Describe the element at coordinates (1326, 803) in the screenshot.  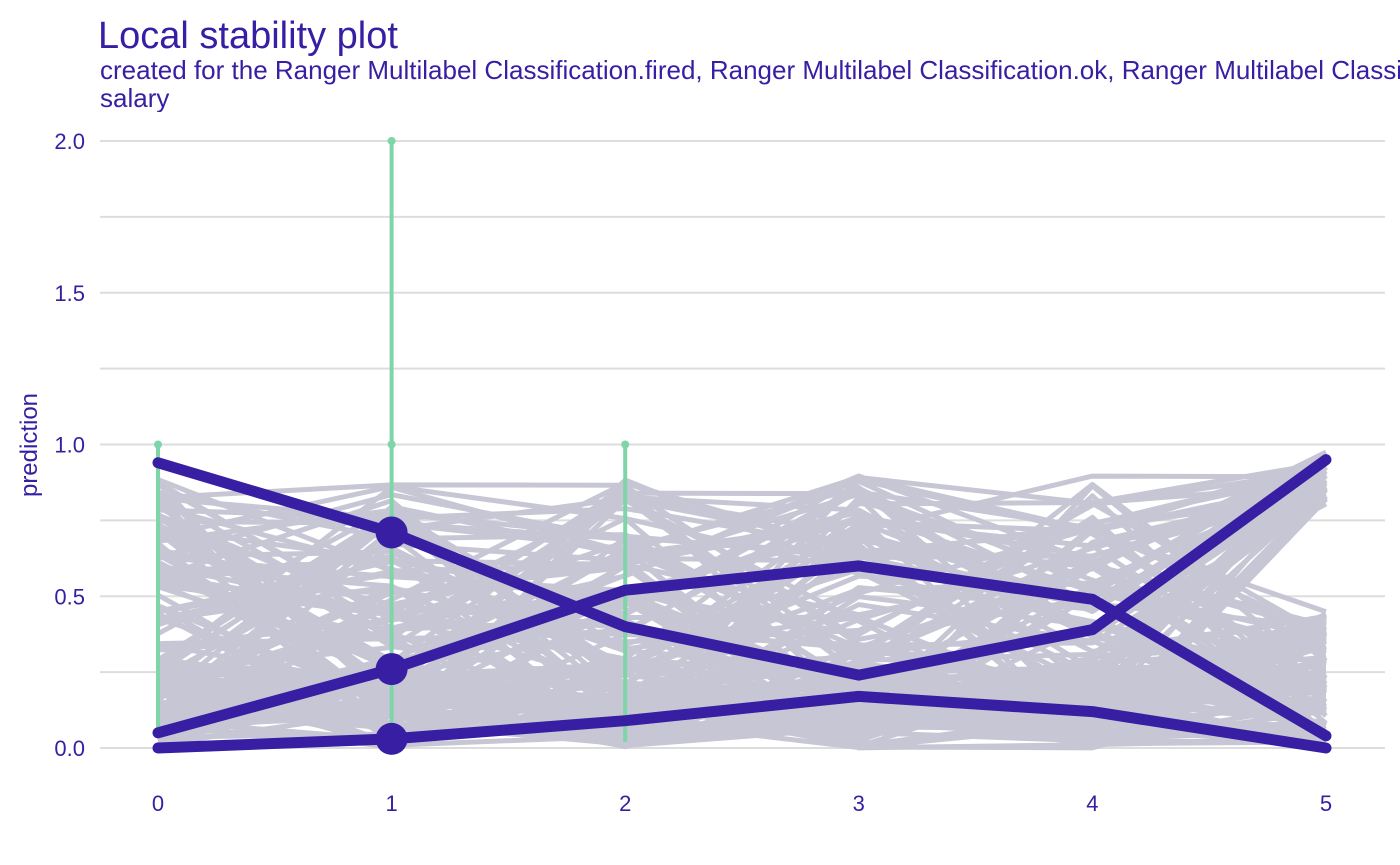
I see `x-tick-label: 5` at that location.